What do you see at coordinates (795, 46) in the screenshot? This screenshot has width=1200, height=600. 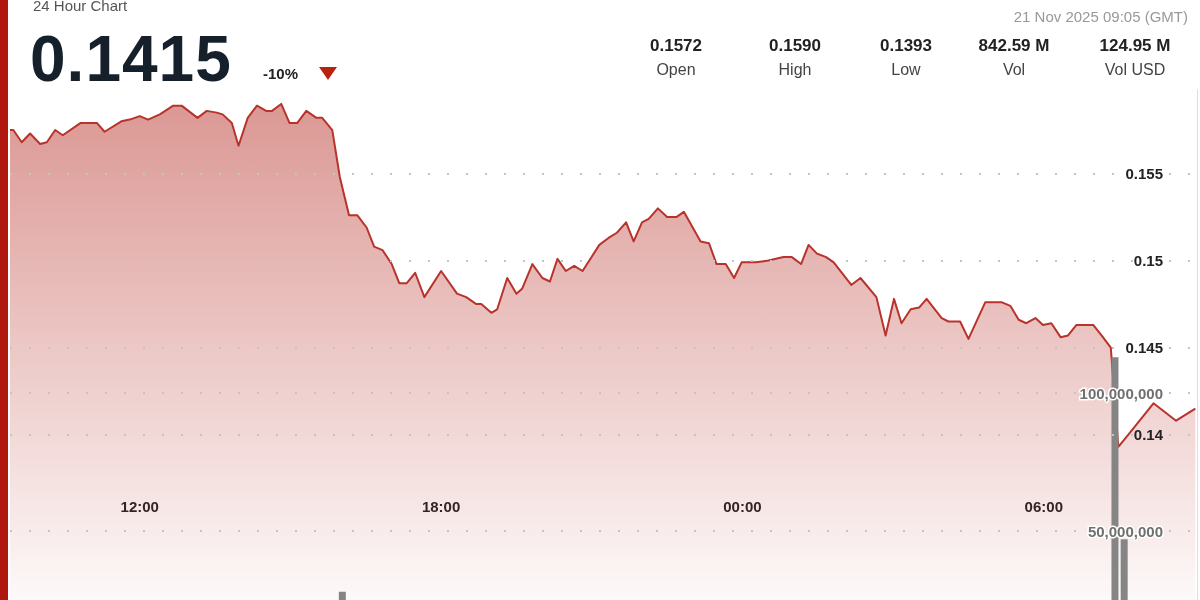 I see `text: 0.1590` at bounding box center [795, 46].